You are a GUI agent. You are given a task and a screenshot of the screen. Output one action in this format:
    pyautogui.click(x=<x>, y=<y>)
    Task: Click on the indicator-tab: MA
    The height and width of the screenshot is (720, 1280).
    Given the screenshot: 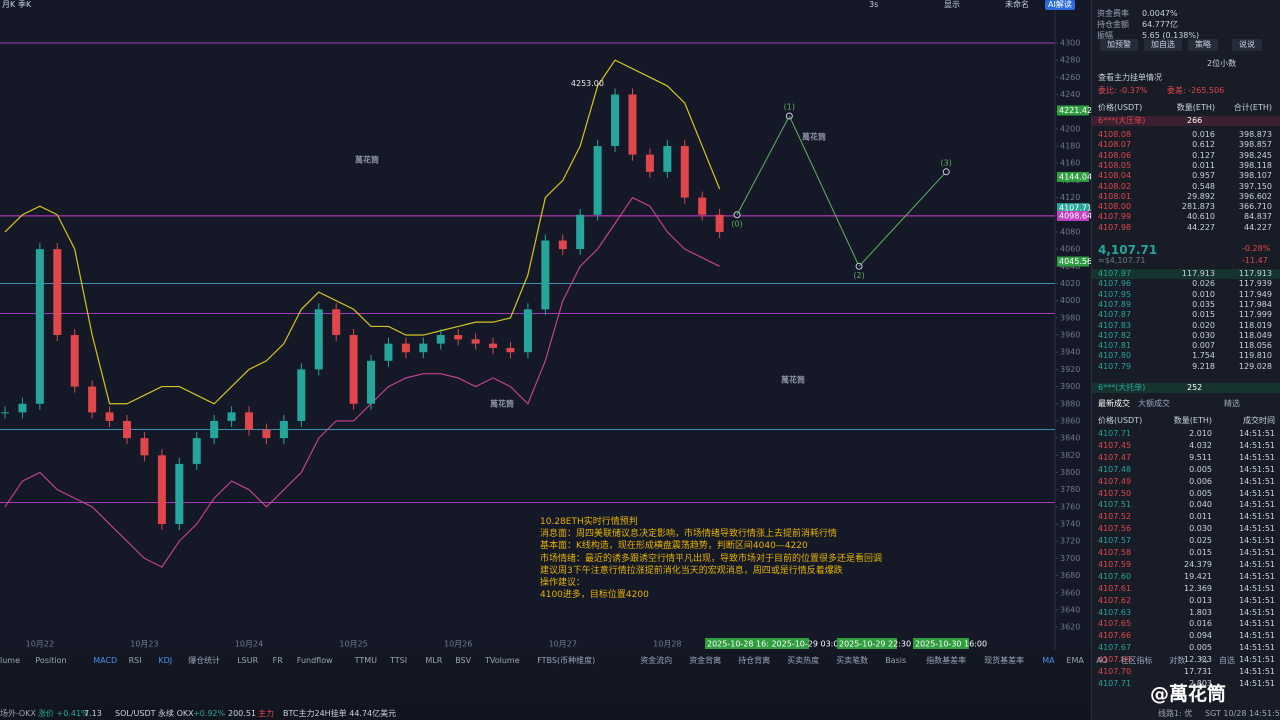 What is the action you would take?
    pyautogui.click(x=1048, y=660)
    